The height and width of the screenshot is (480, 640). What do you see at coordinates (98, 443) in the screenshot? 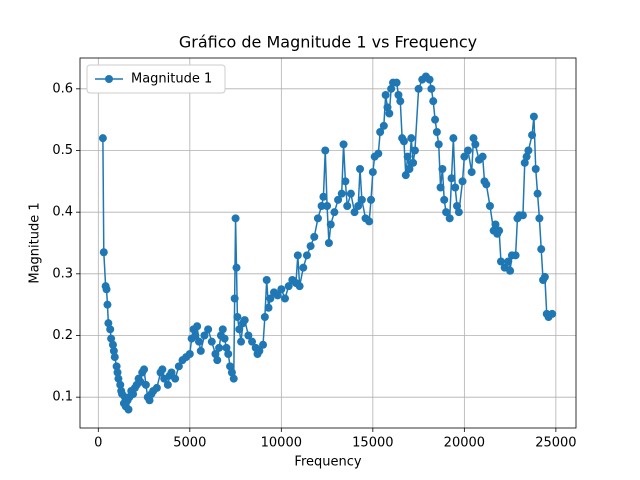
I see `x-tick-label: 0` at bounding box center [98, 443].